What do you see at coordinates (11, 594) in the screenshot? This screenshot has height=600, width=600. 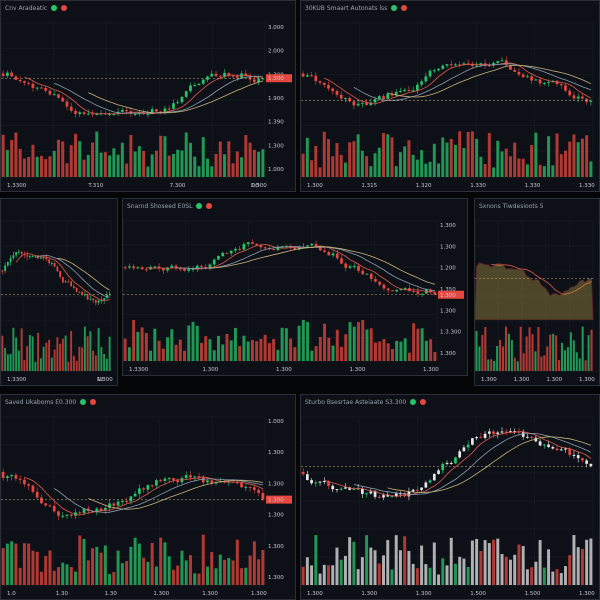 I see `x-axis-tick: 1.0` at bounding box center [11, 594].